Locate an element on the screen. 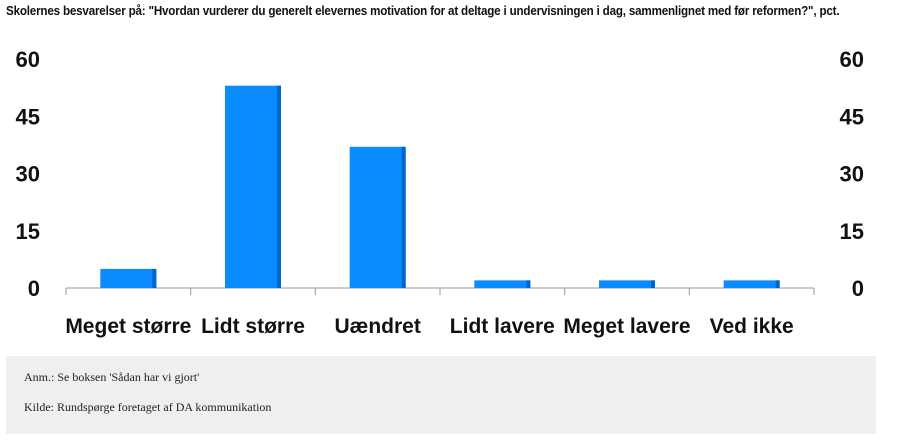 This screenshot has height=441, width=900. y-tick-label-right: 45 is located at coordinates (852, 116).